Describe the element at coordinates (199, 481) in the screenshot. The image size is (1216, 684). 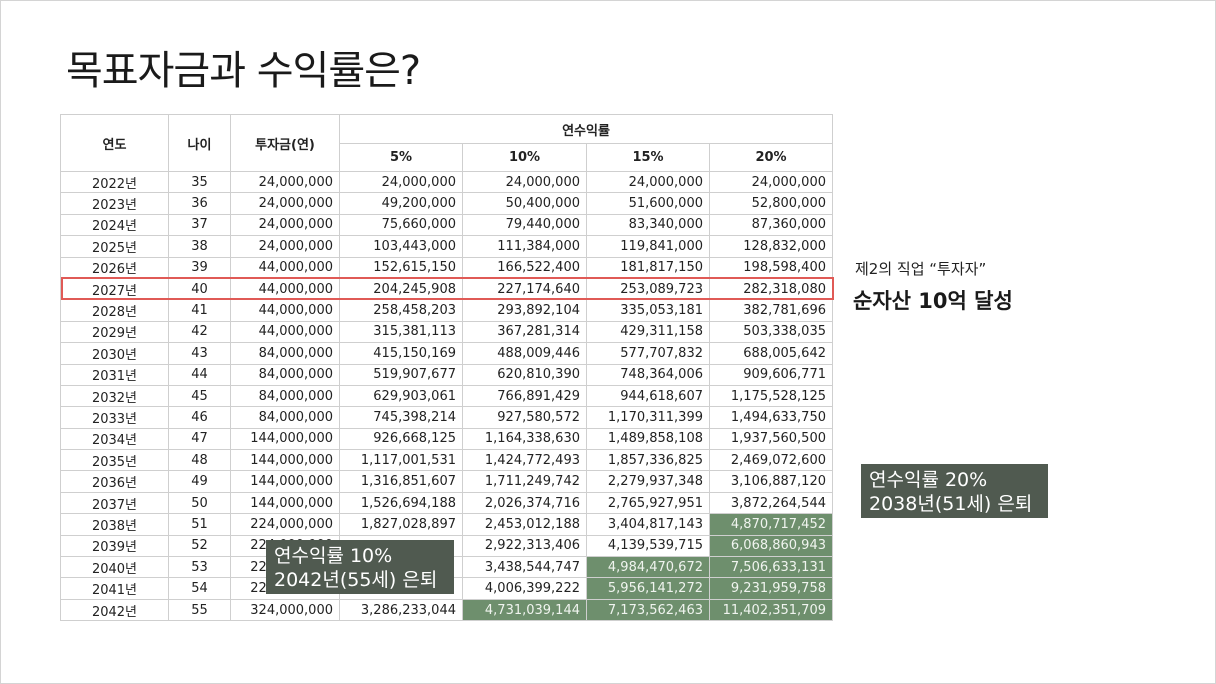
I see `age-cell: 49` at that location.